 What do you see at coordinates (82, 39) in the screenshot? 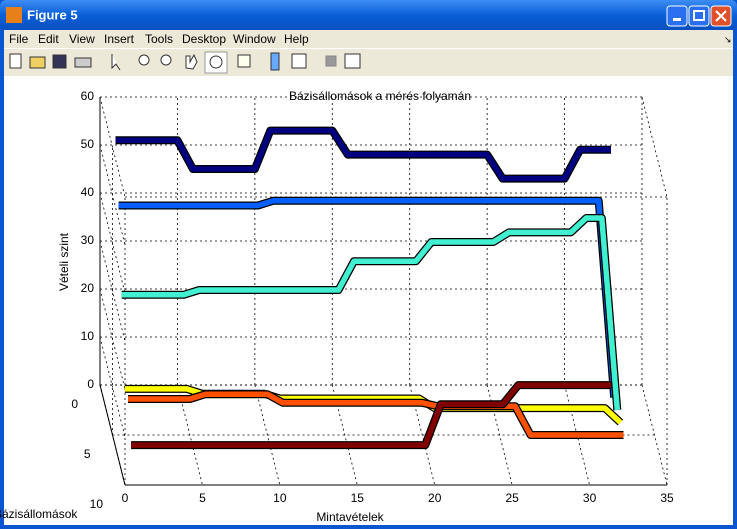
I see `menu-item: View` at bounding box center [82, 39].